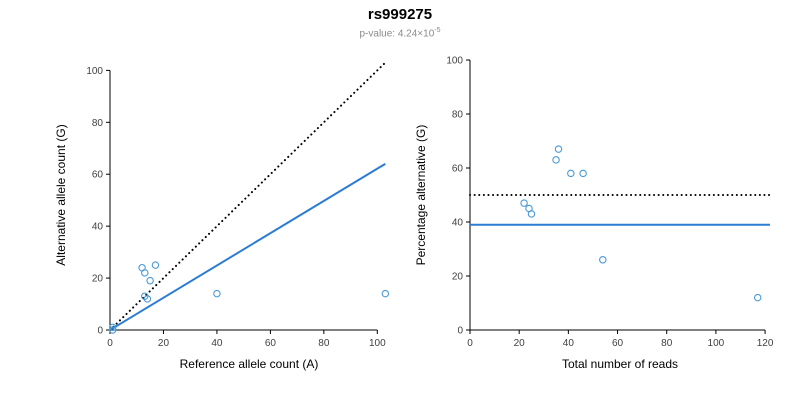  Describe the element at coordinates (249, 364) in the screenshot. I see `x-axis-title: Reference allele count (A)` at that location.